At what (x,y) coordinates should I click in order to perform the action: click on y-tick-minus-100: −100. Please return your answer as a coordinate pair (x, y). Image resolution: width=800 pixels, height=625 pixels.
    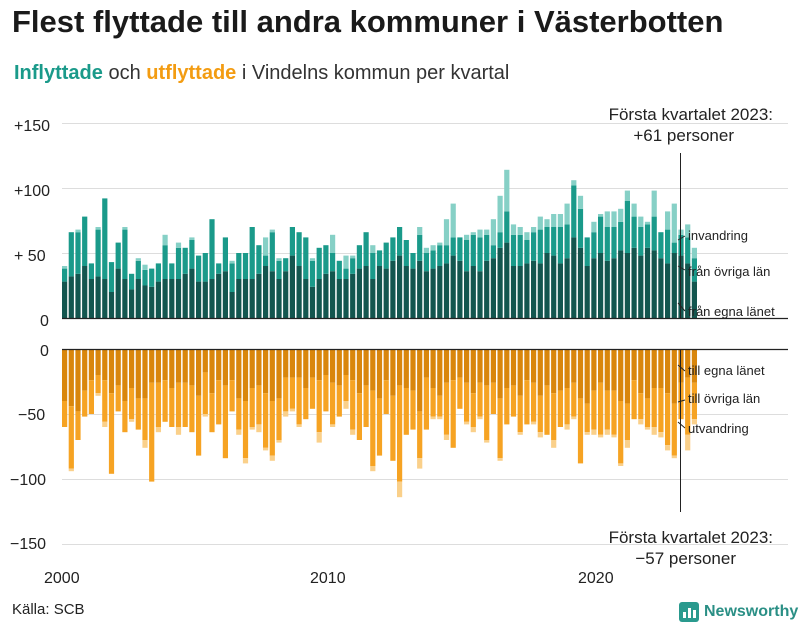
    Looking at the image, I should click on (28, 480).